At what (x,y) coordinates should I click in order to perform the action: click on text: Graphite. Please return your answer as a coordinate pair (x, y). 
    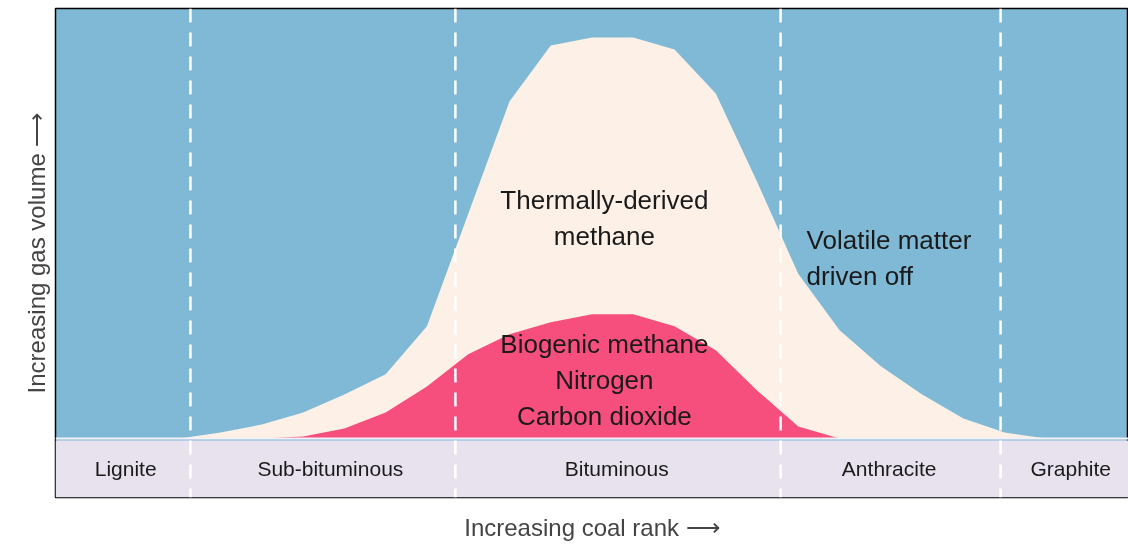
    Looking at the image, I should click on (1070, 469).